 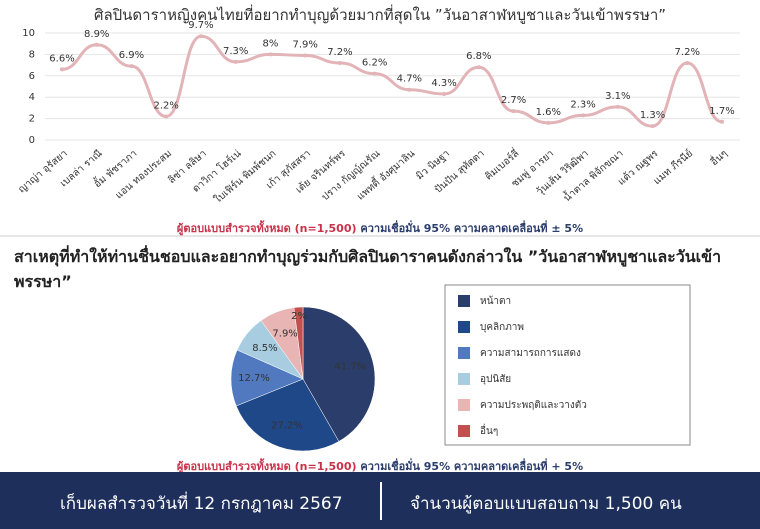 What do you see at coordinates (567, 365) in the screenshot?
I see `legend-box` at bounding box center [567, 365].